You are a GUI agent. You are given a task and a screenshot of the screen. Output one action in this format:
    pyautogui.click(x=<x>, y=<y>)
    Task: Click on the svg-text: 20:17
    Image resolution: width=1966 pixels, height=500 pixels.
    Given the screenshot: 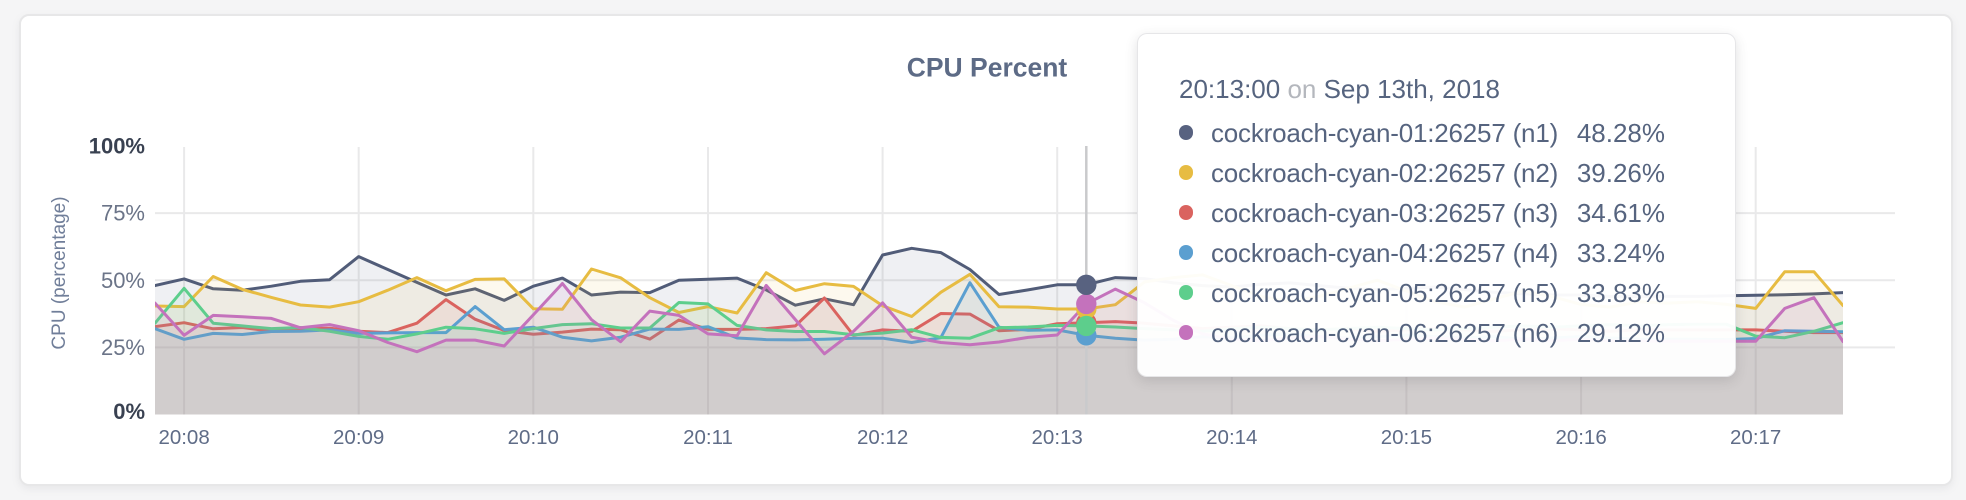 What is the action you would take?
    pyautogui.click(x=1755, y=437)
    